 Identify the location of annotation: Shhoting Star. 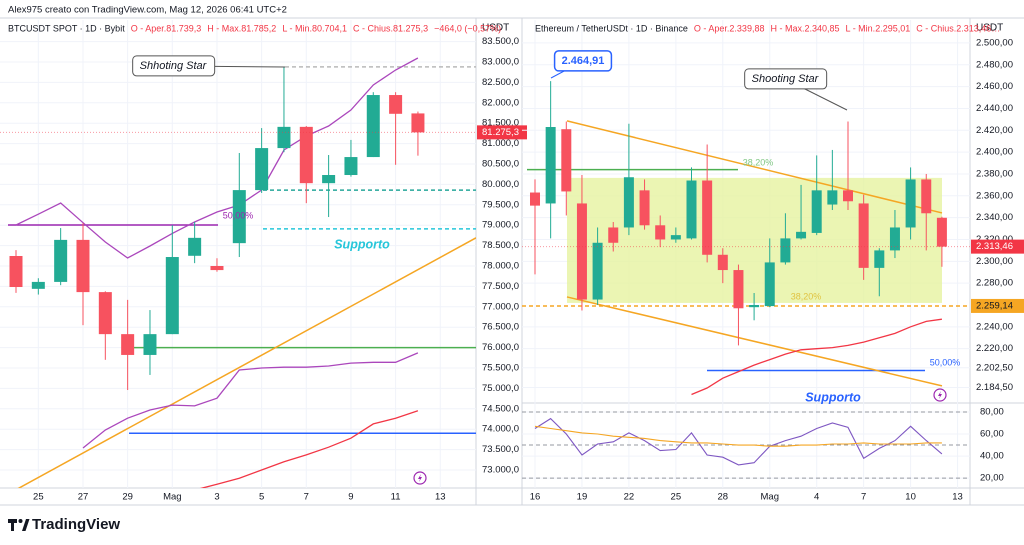
(174, 66).